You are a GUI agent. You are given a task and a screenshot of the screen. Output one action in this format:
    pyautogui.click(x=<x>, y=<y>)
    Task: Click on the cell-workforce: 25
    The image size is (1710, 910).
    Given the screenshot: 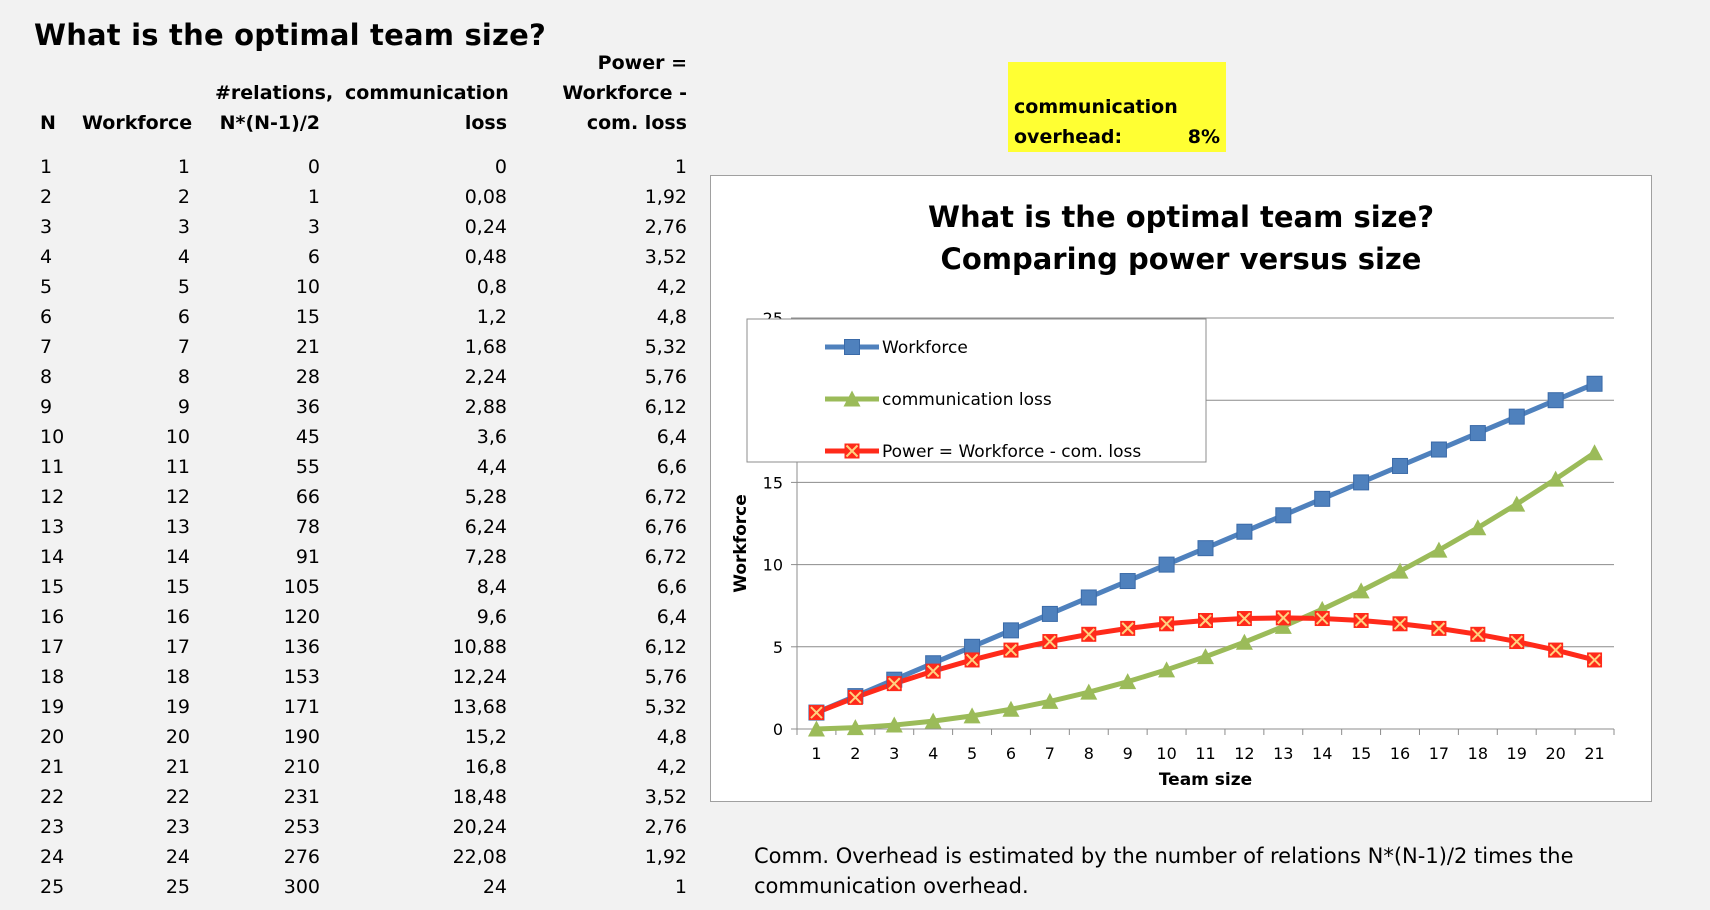 What is the action you would take?
    pyautogui.click(x=177, y=887)
    